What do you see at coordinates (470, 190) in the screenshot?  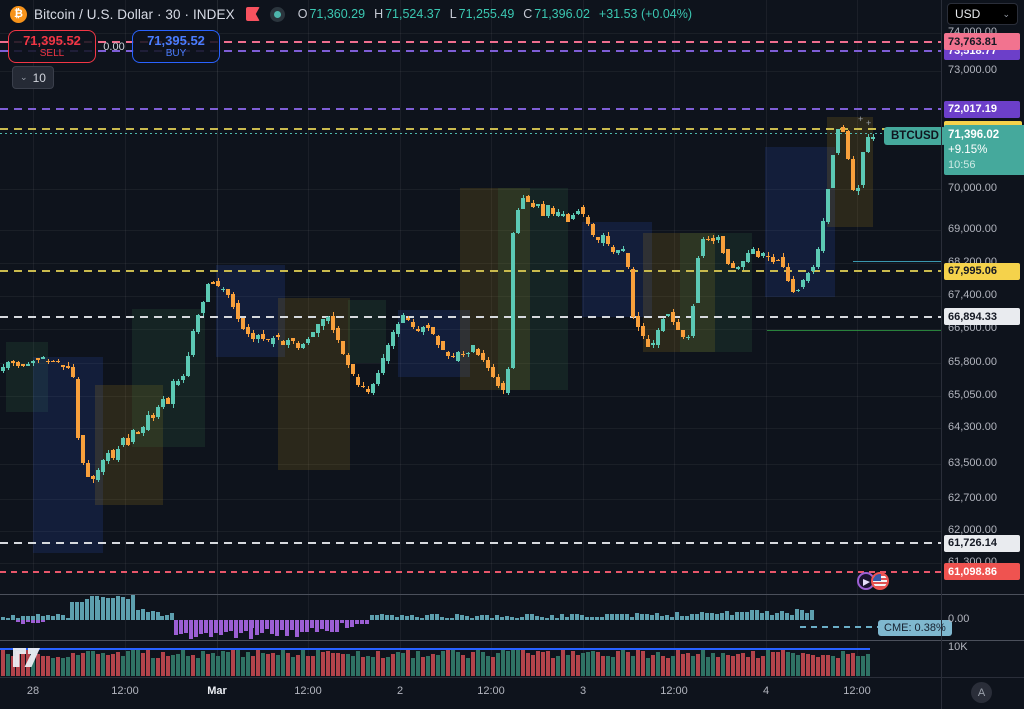 I see `grid-line-horizontal` at bounding box center [470, 190].